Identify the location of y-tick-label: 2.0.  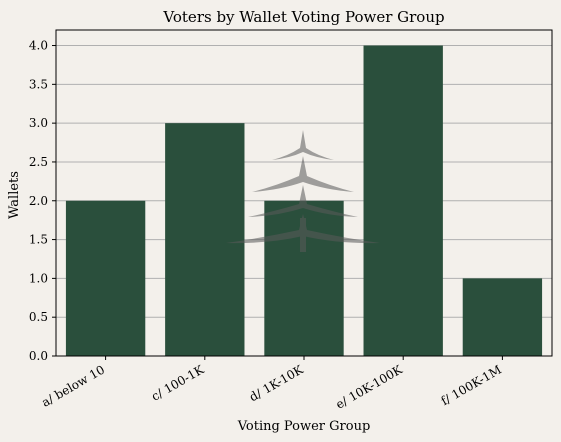
(38, 201).